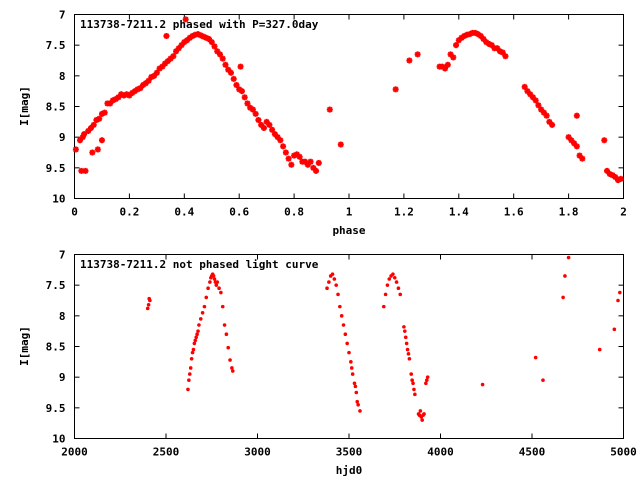 The width and height of the screenshot is (640, 485). Describe the element at coordinates (74, 452) in the screenshot. I see `unphased-x-tick-label: 2000` at that location.